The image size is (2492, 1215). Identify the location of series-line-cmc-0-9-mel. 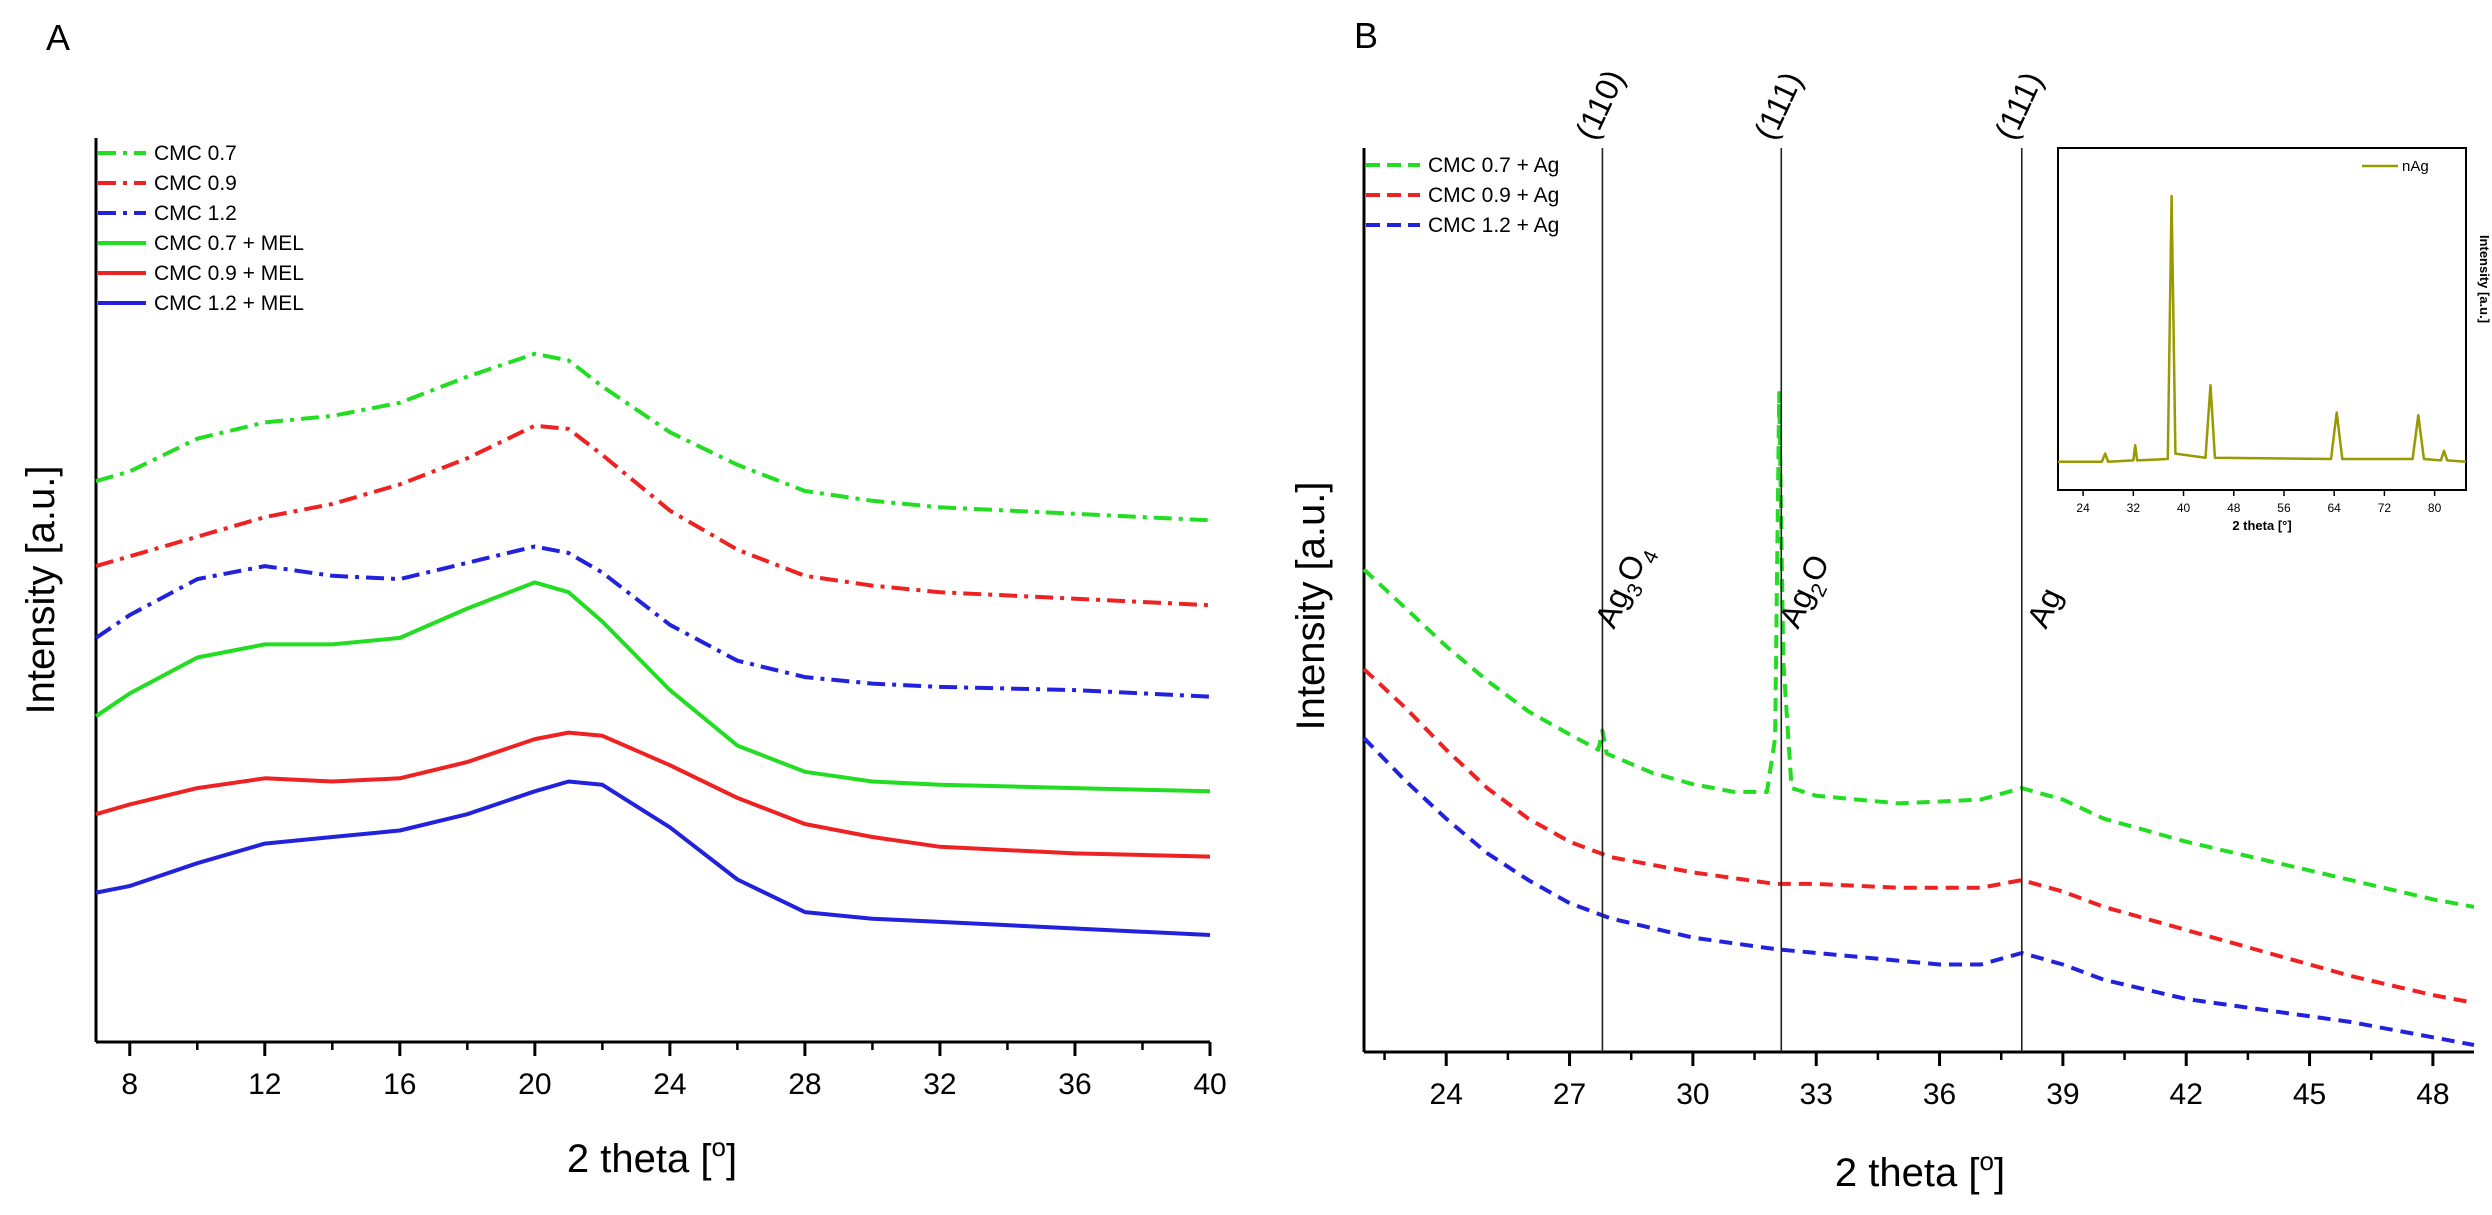
(653, 794).